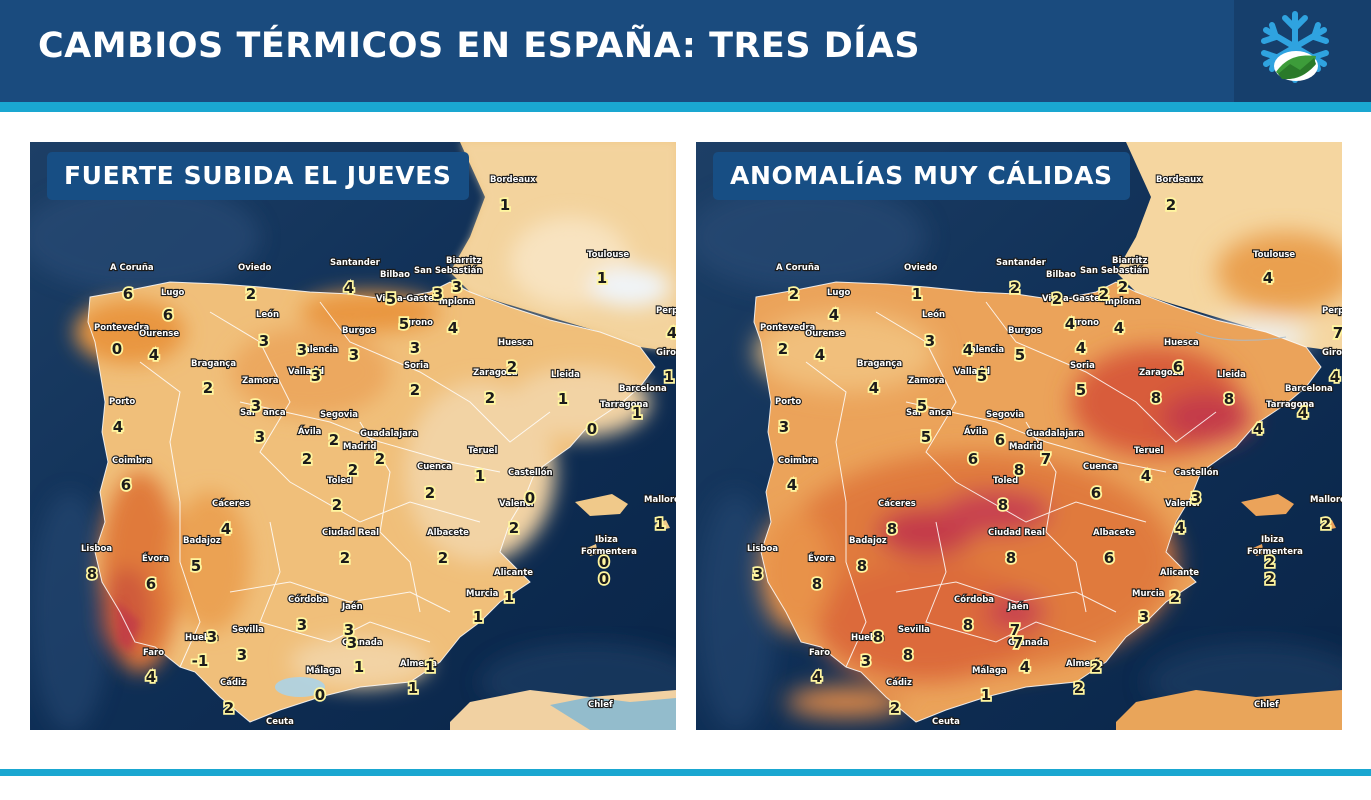 This screenshot has height=800, width=1371. What do you see at coordinates (482, 451) in the screenshot?
I see `city-label: Teruel` at bounding box center [482, 451].